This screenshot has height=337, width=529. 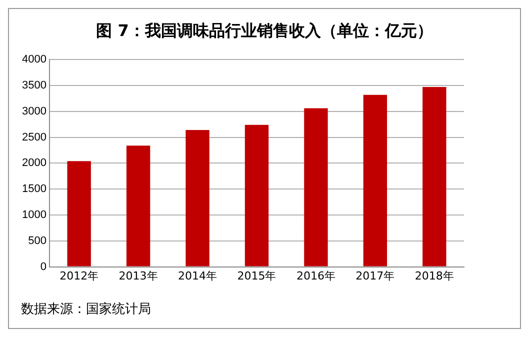 I want to click on y-tick-label: 2500, so click(x=34, y=137).